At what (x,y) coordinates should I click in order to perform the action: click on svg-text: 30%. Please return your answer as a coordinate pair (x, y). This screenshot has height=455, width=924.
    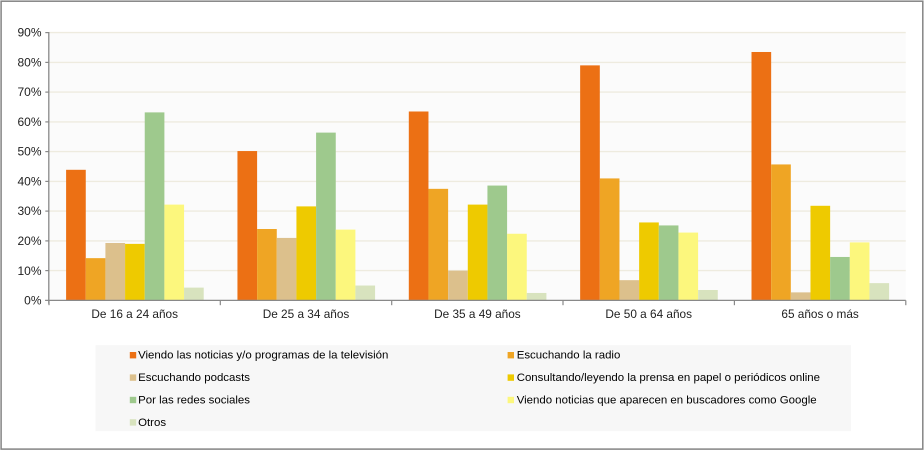
    Looking at the image, I should click on (29, 211).